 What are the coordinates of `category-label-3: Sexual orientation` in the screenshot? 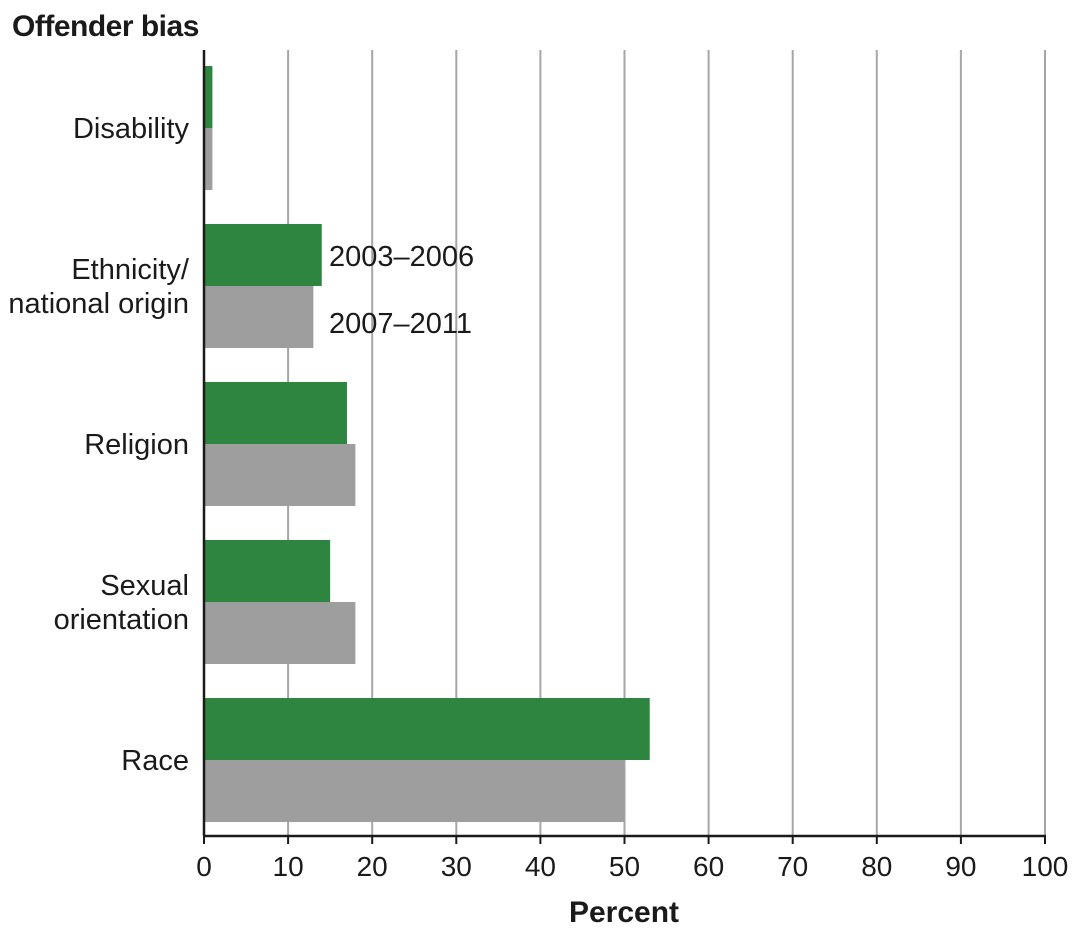 It's located at (121, 603).